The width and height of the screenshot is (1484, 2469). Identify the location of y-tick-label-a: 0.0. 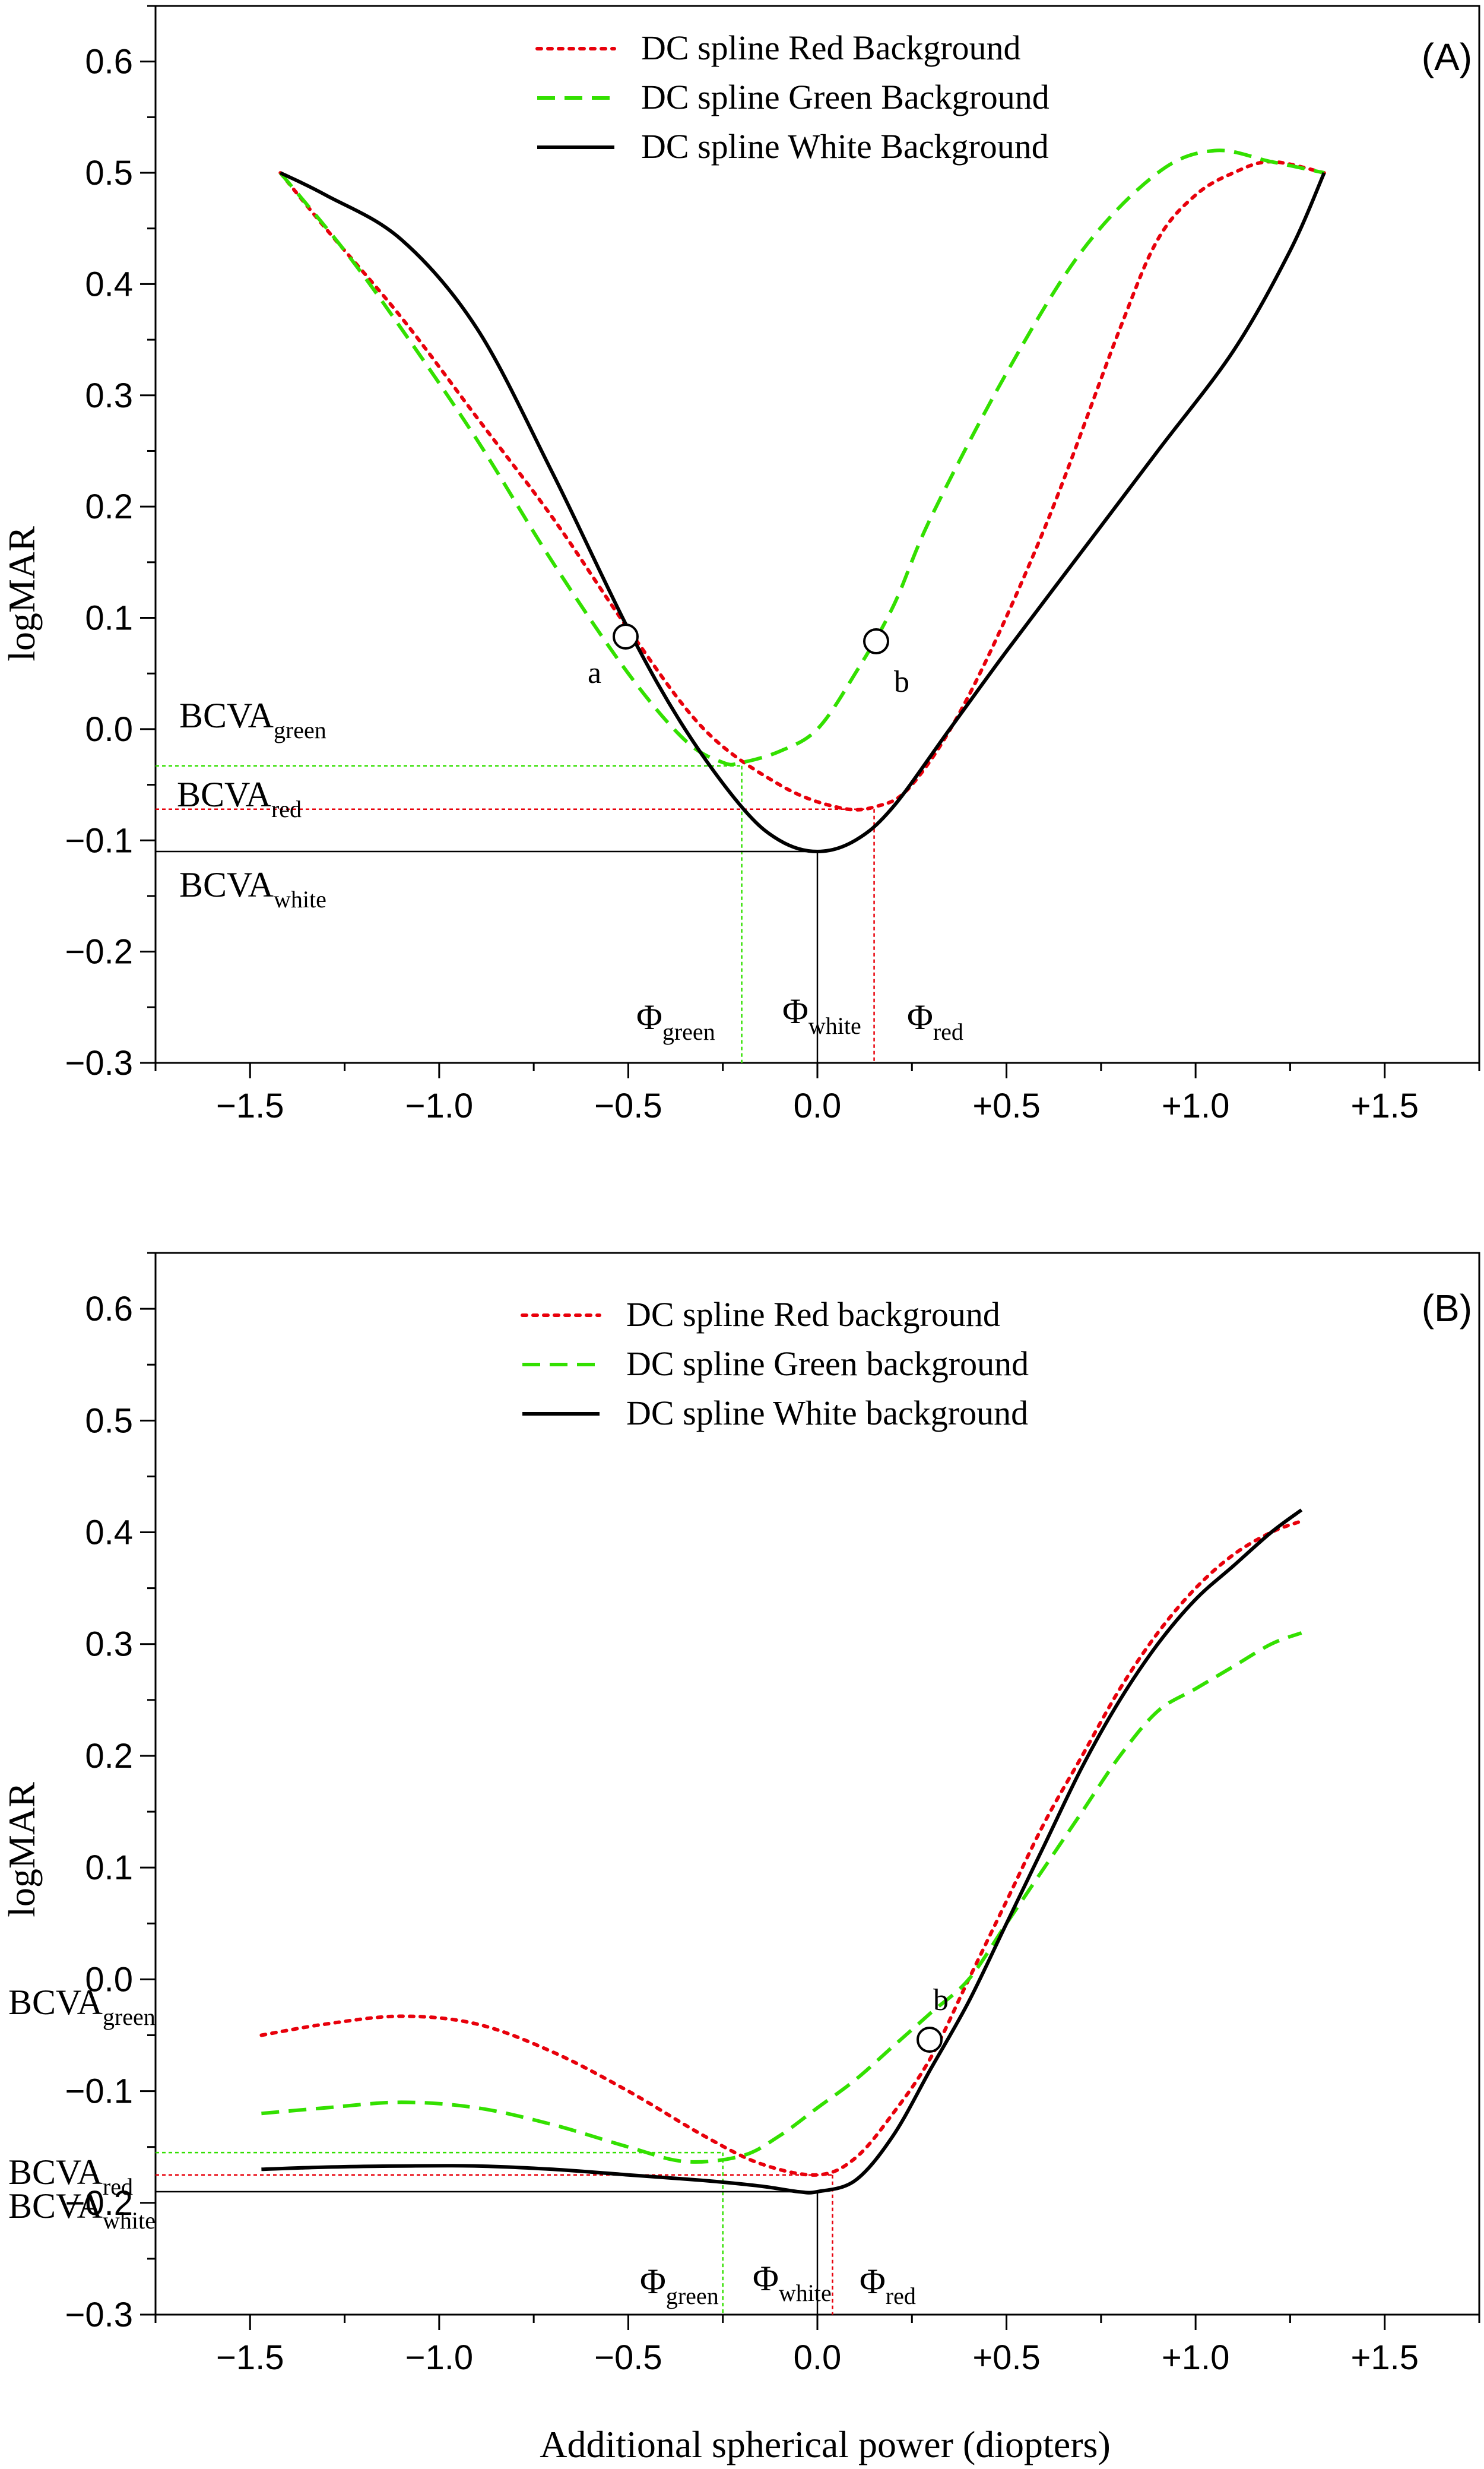
(109, 729).